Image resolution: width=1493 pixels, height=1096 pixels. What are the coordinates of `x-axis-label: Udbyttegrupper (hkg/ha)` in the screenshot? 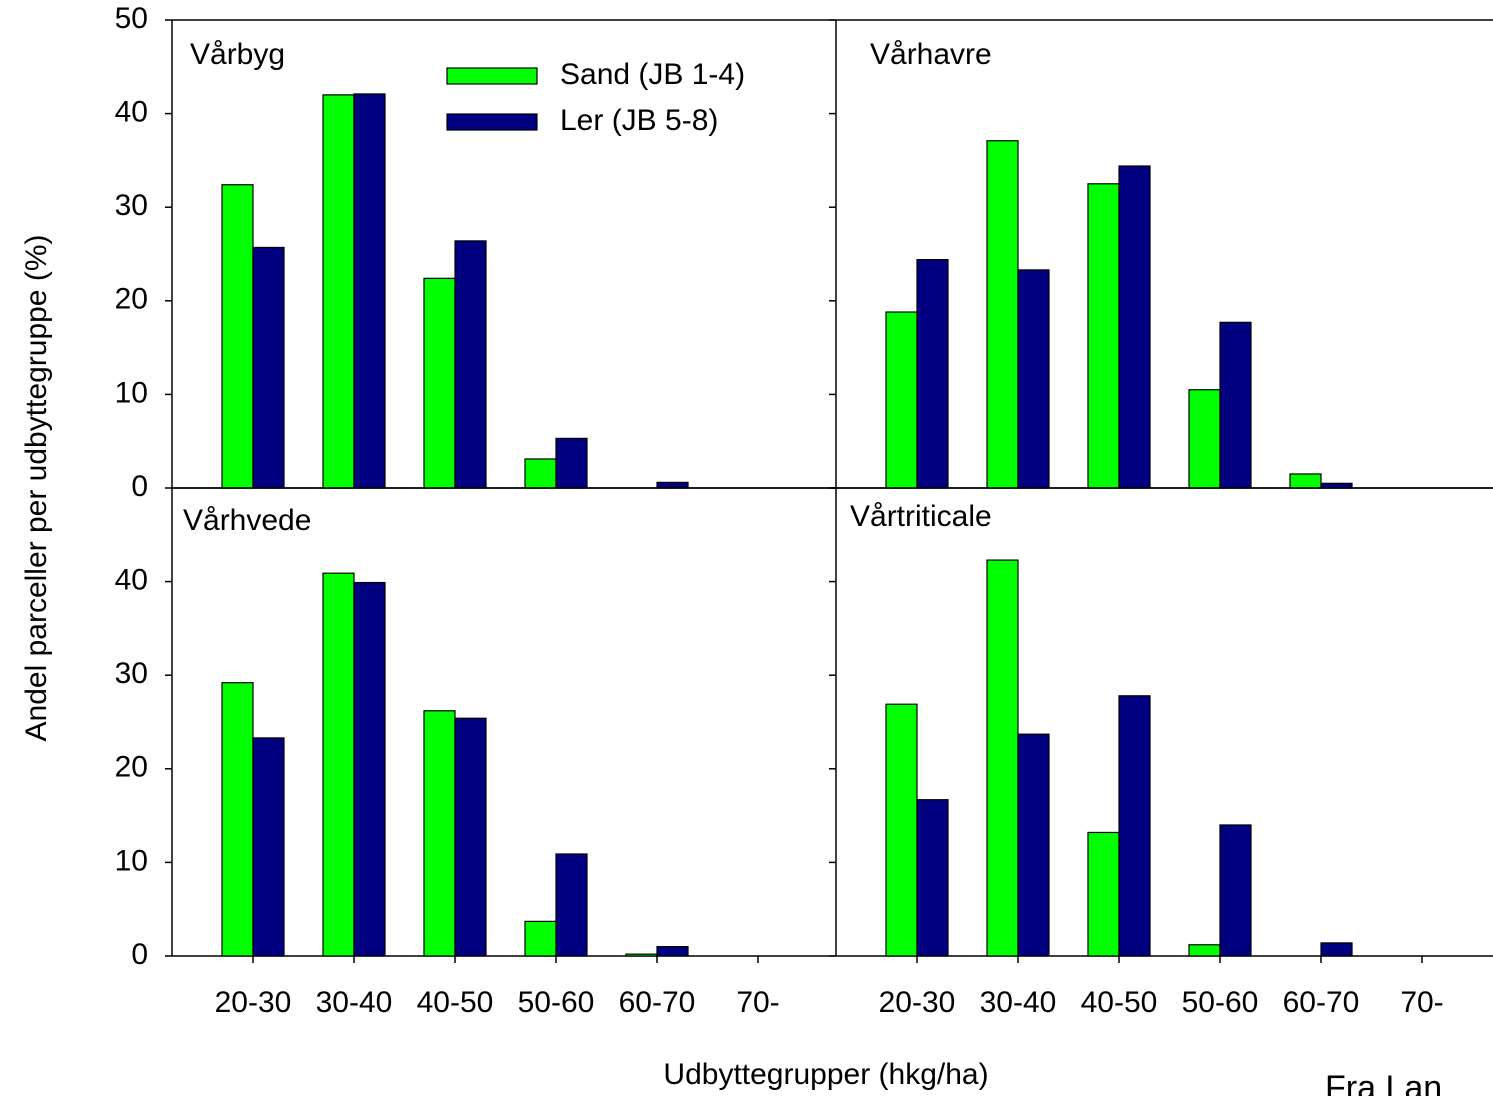 It's located at (825, 1074).